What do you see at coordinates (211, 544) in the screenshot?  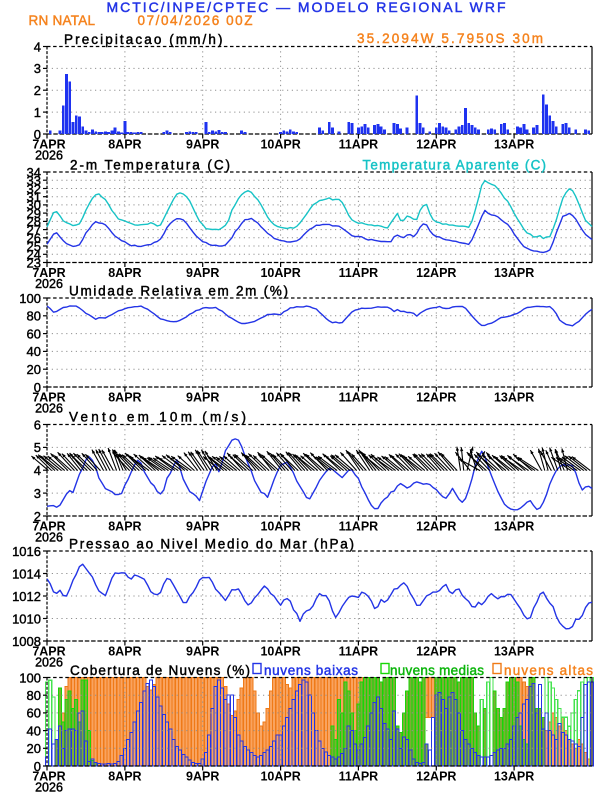 I see `svg-text:Pressao ao Nivel Medio do Mar: Pressao ao Nivel Medio do Mar (hPa)` at bounding box center [211, 544].